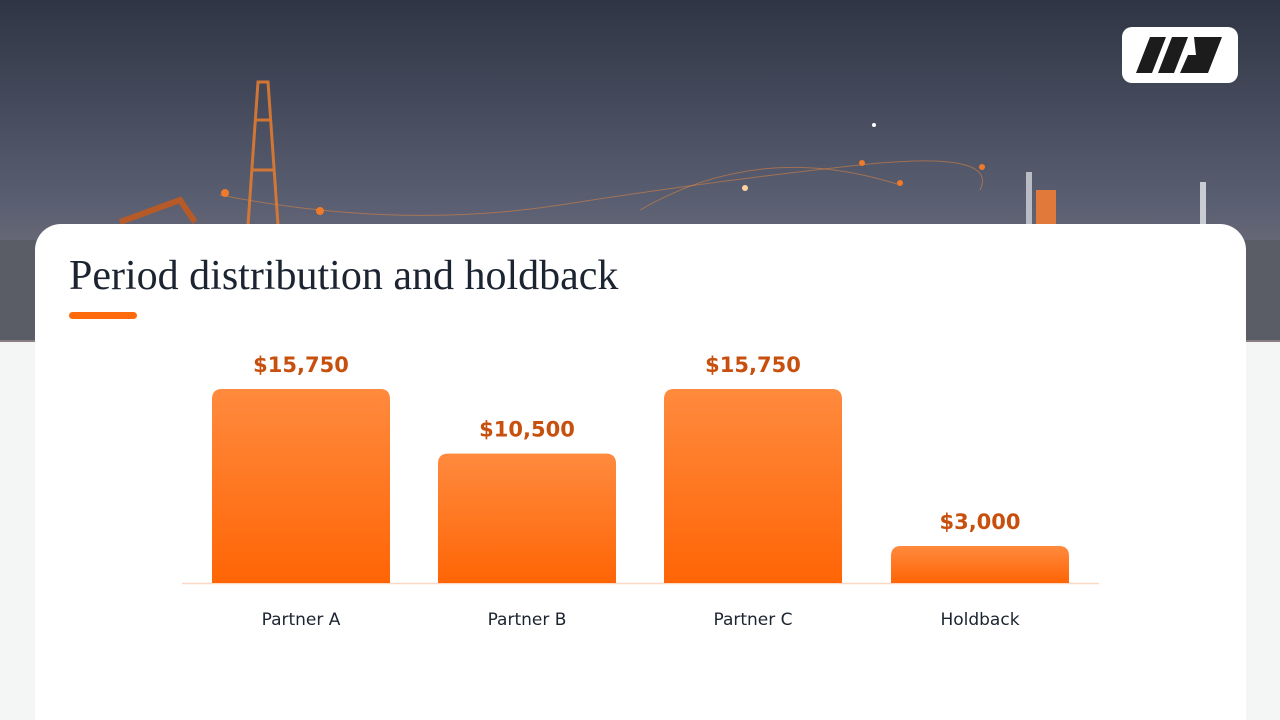 This screenshot has height=720, width=1280. Describe the element at coordinates (527, 430) in the screenshot. I see `value-label: $10,500` at that location.